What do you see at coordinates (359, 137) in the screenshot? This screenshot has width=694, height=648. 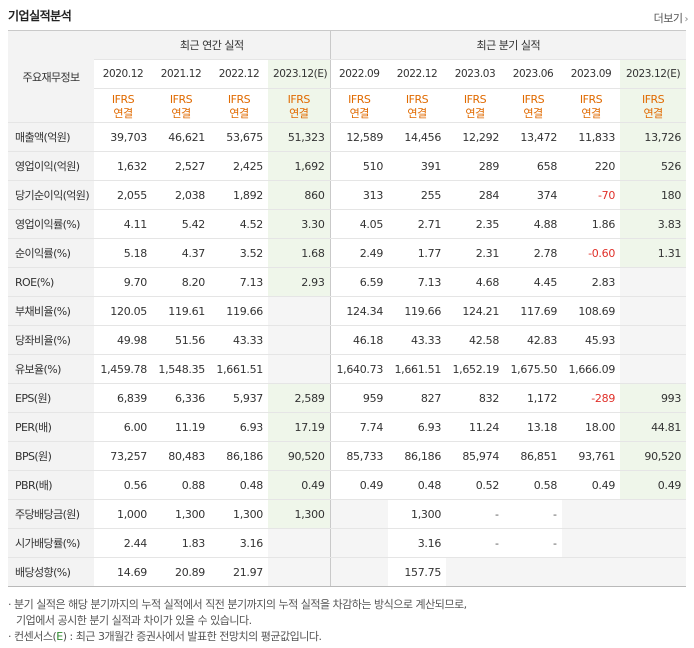 I see `value-cell: 12,589` at bounding box center [359, 137].